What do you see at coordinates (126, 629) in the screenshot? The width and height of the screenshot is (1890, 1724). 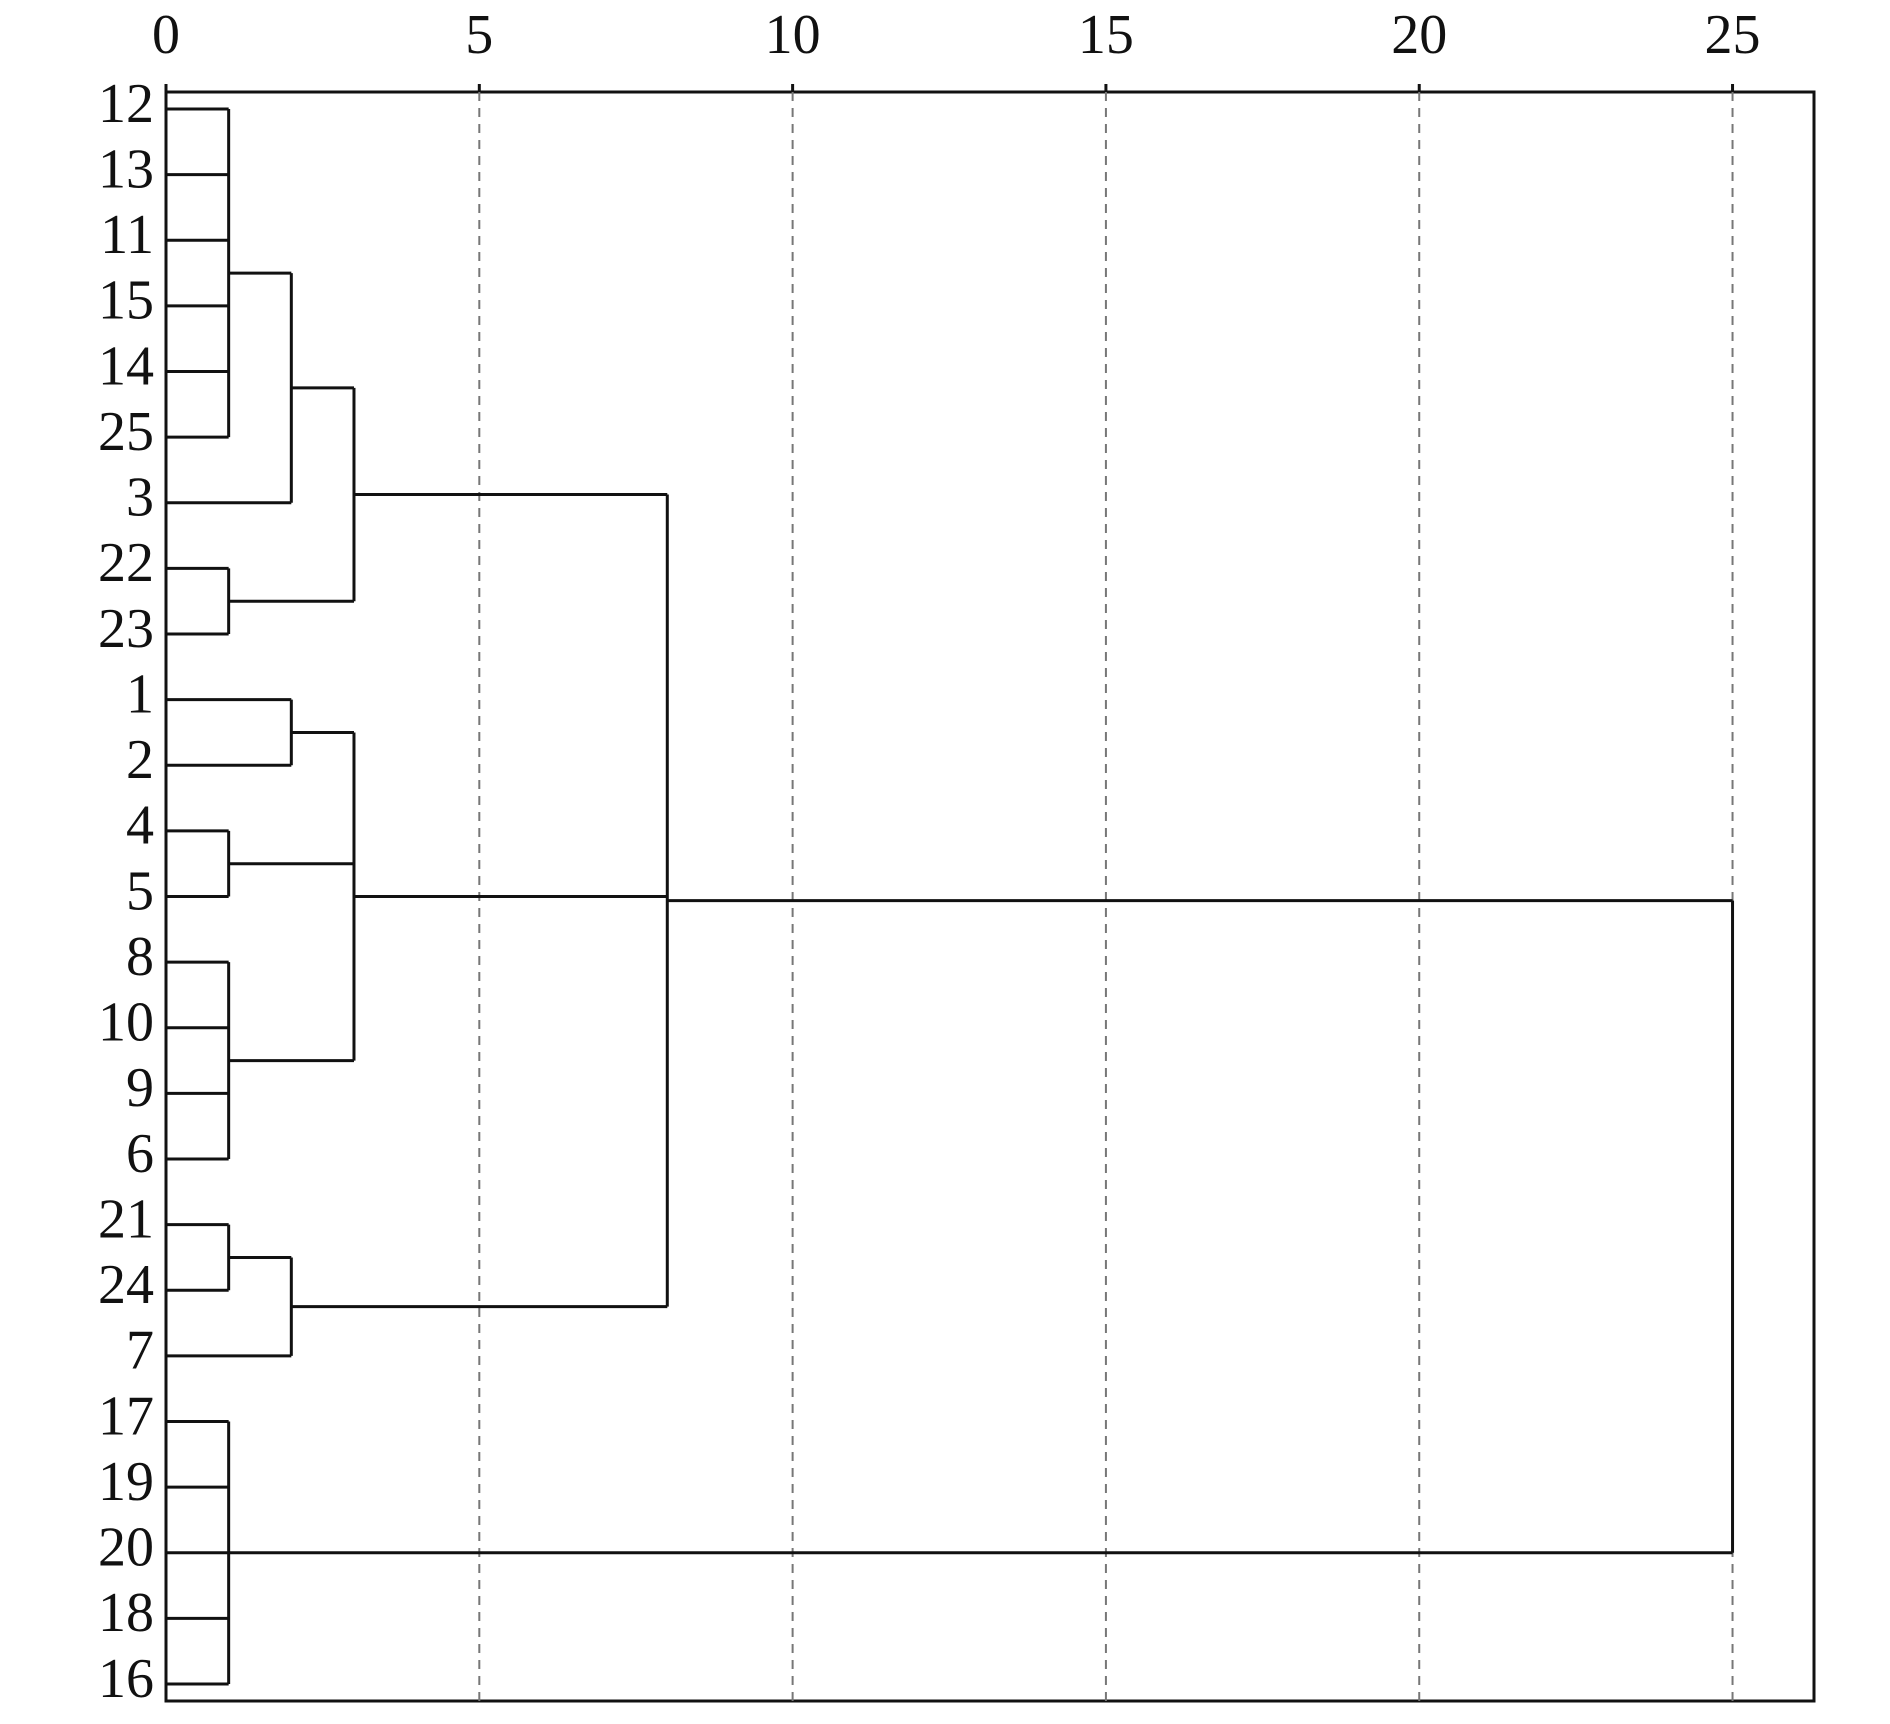 I see `leaf-label: 23` at bounding box center [126, 629].